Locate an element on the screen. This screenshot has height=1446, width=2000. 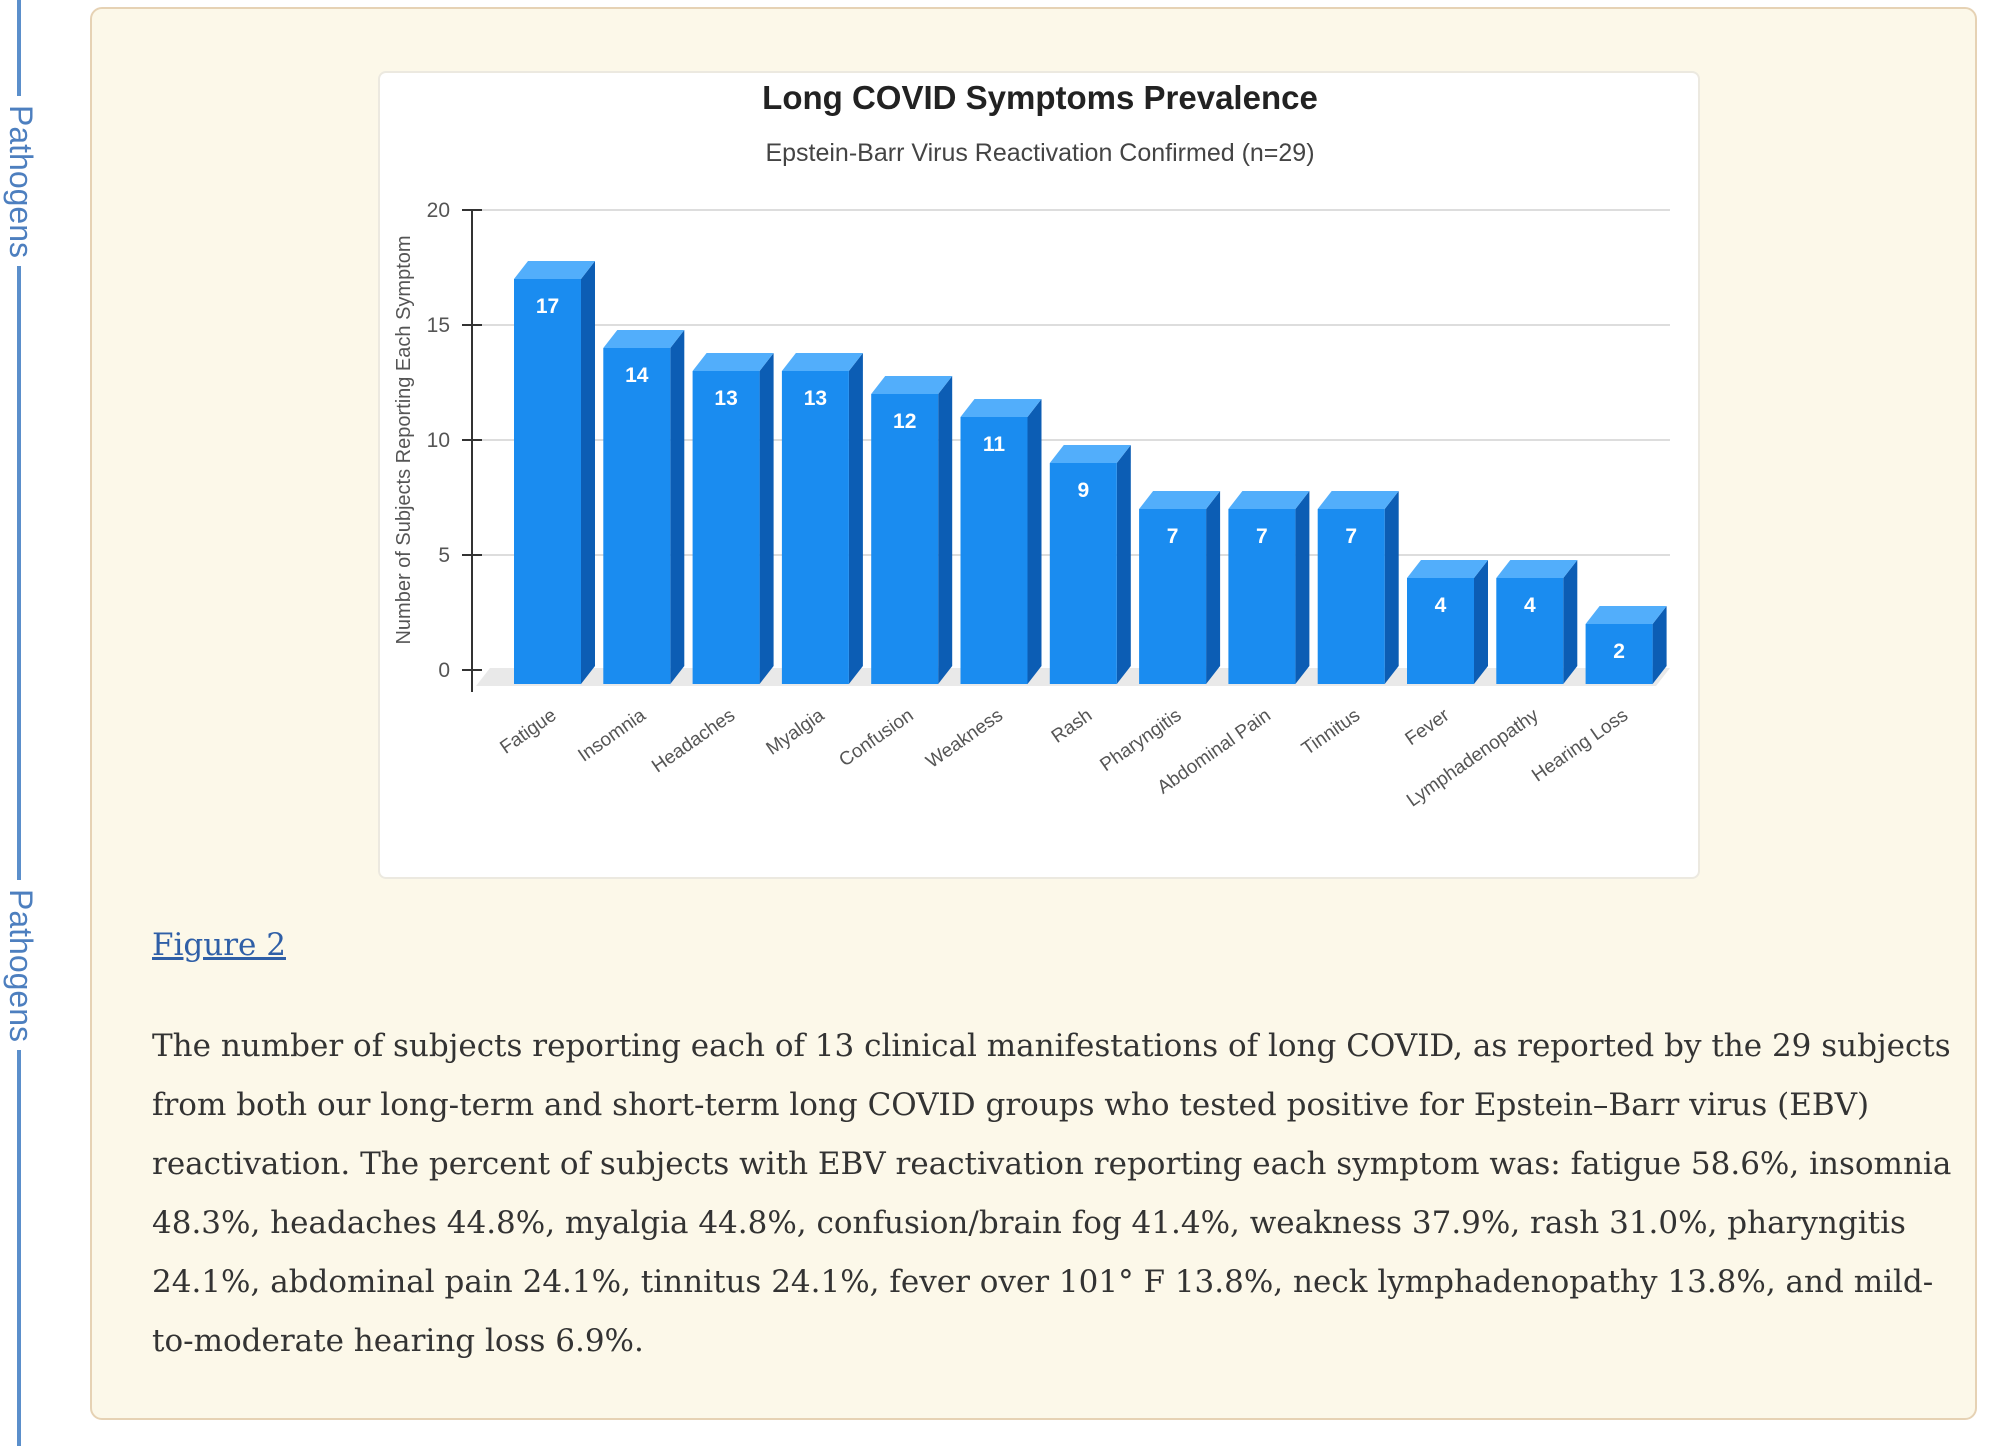
bar-data-label: 2 is located at coordinates (1619, 651).